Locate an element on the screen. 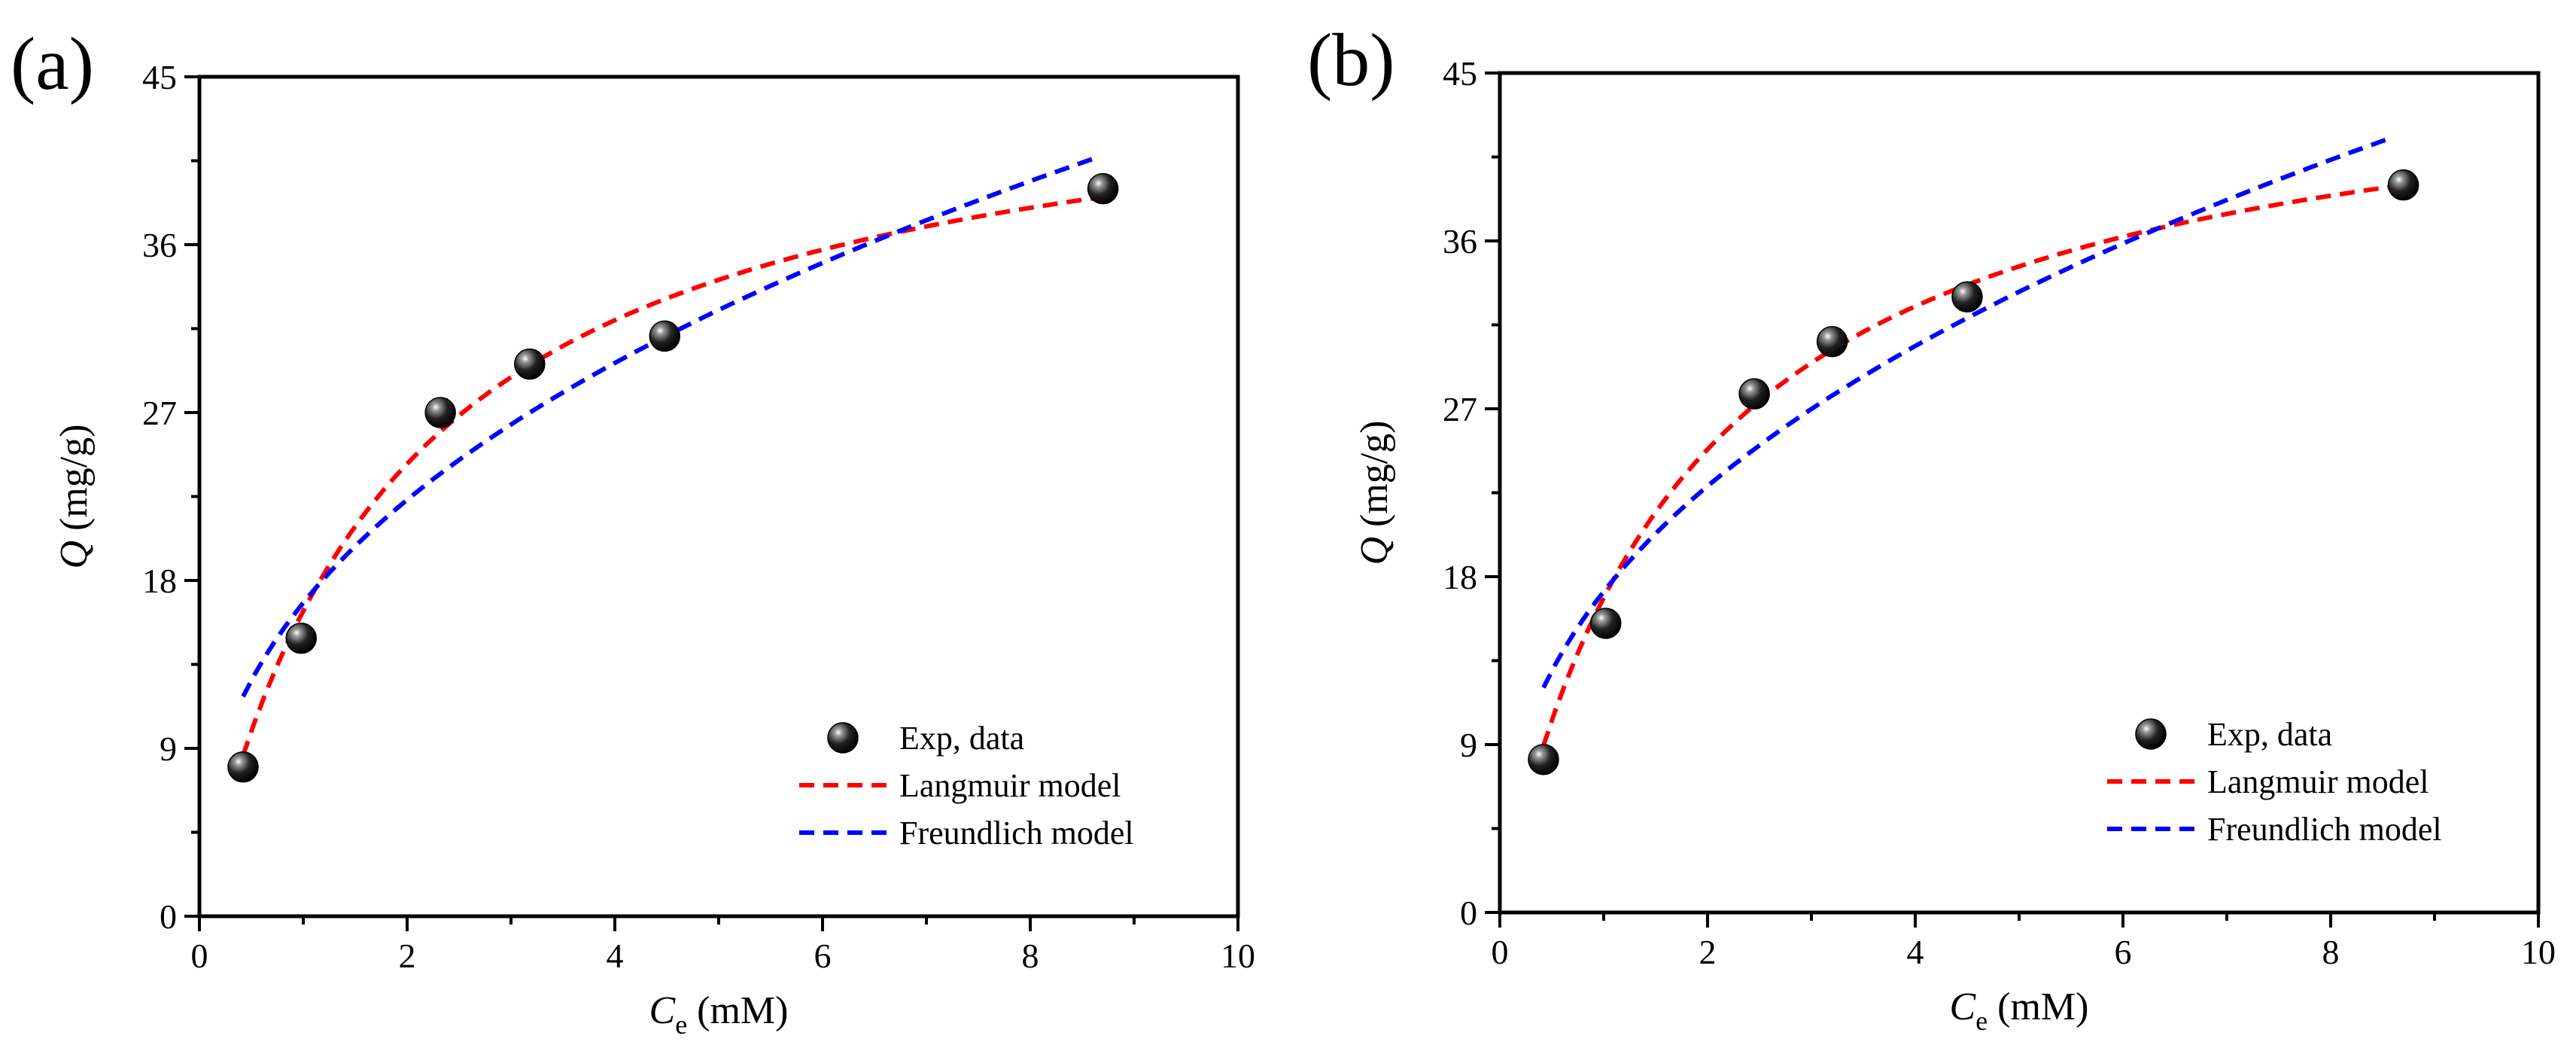  panel-label: (b) is located at coordinates (1351, 60).